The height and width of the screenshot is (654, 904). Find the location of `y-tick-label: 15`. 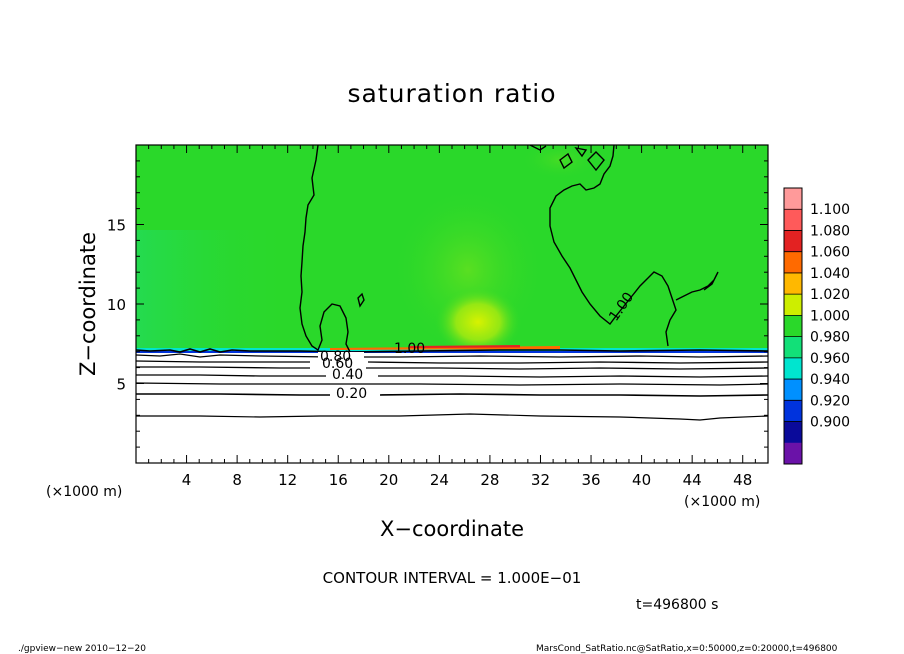

y-tick-label: 15 is located at coordinates (116, 226).